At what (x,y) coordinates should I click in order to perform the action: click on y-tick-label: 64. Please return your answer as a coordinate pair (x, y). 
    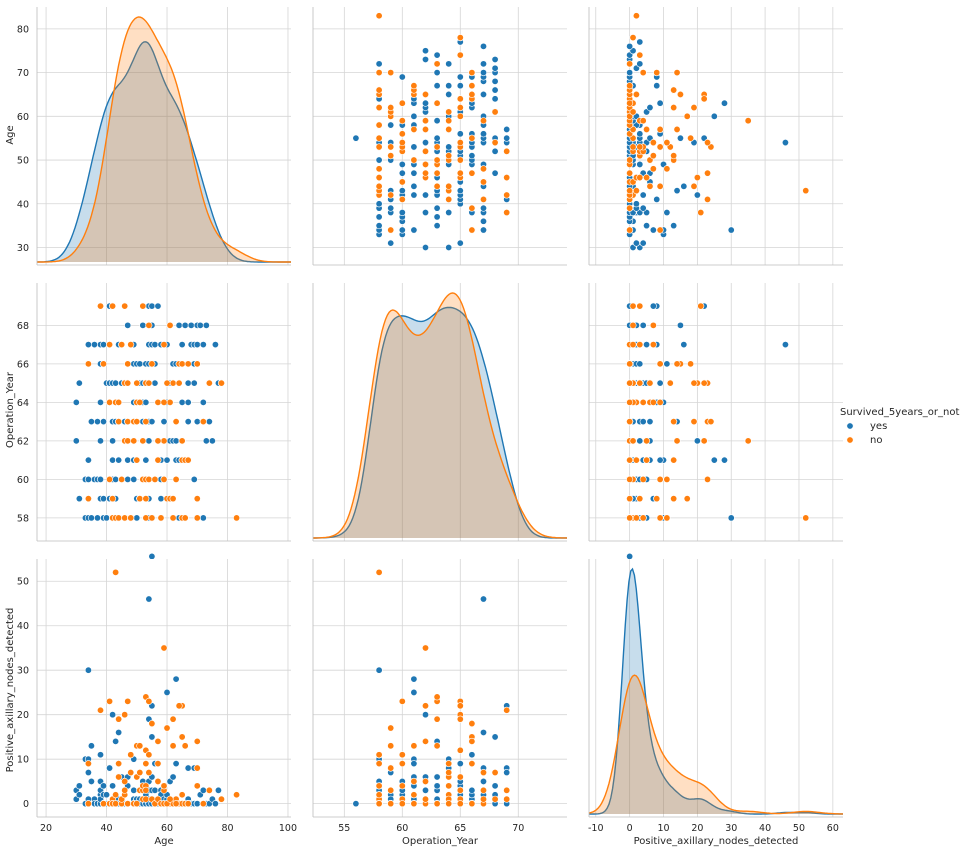
    Looking at the image, I should click on (23, 403).